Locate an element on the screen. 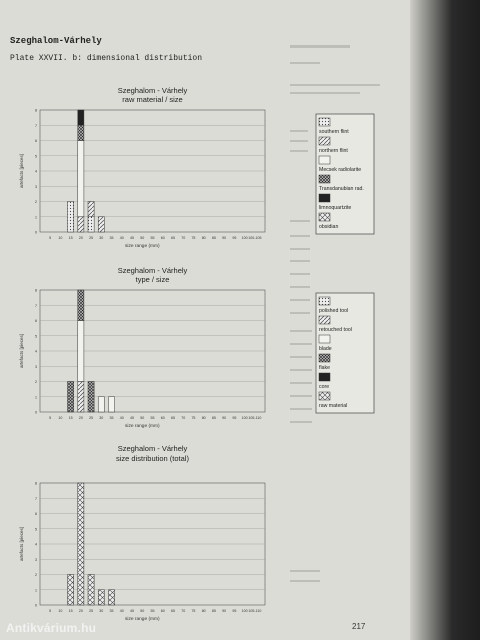 The width and height of the screenshot is (480, 640). legend-label: retouched tool is located at coordinates (335, 330).